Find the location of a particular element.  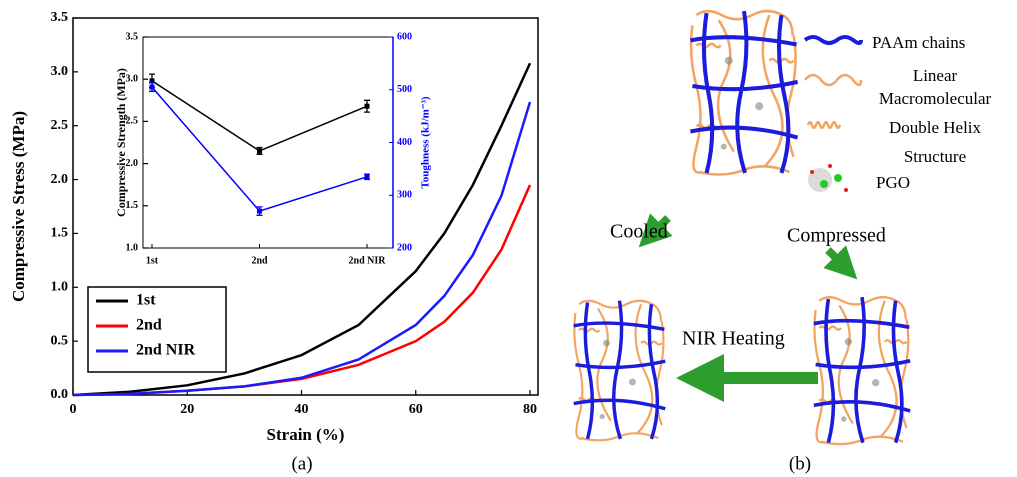

pgo-icon is located at coordinates (828, 178).